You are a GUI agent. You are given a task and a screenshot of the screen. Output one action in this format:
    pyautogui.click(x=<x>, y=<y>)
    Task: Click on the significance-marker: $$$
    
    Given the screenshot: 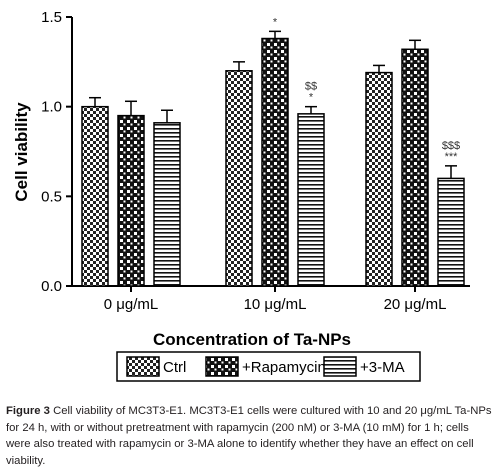 What is the action you would take?
    pyautogui.click(x=451, y=146)
    